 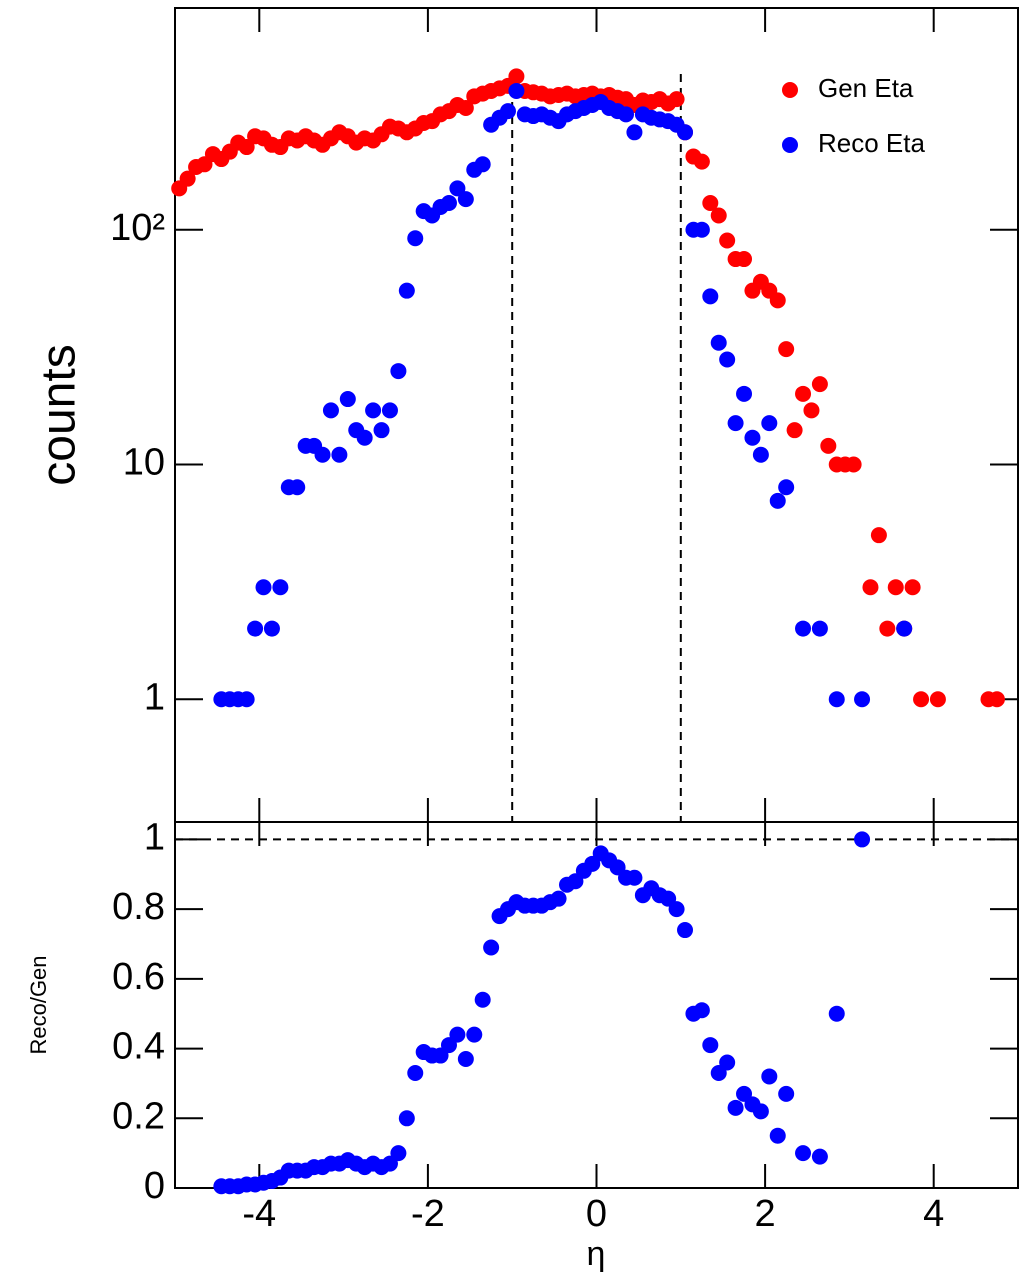 What do you see at coordinates (144, 463) in the screenshot?
I see `y-tick-label: 10` at bounding box center [144, 463].